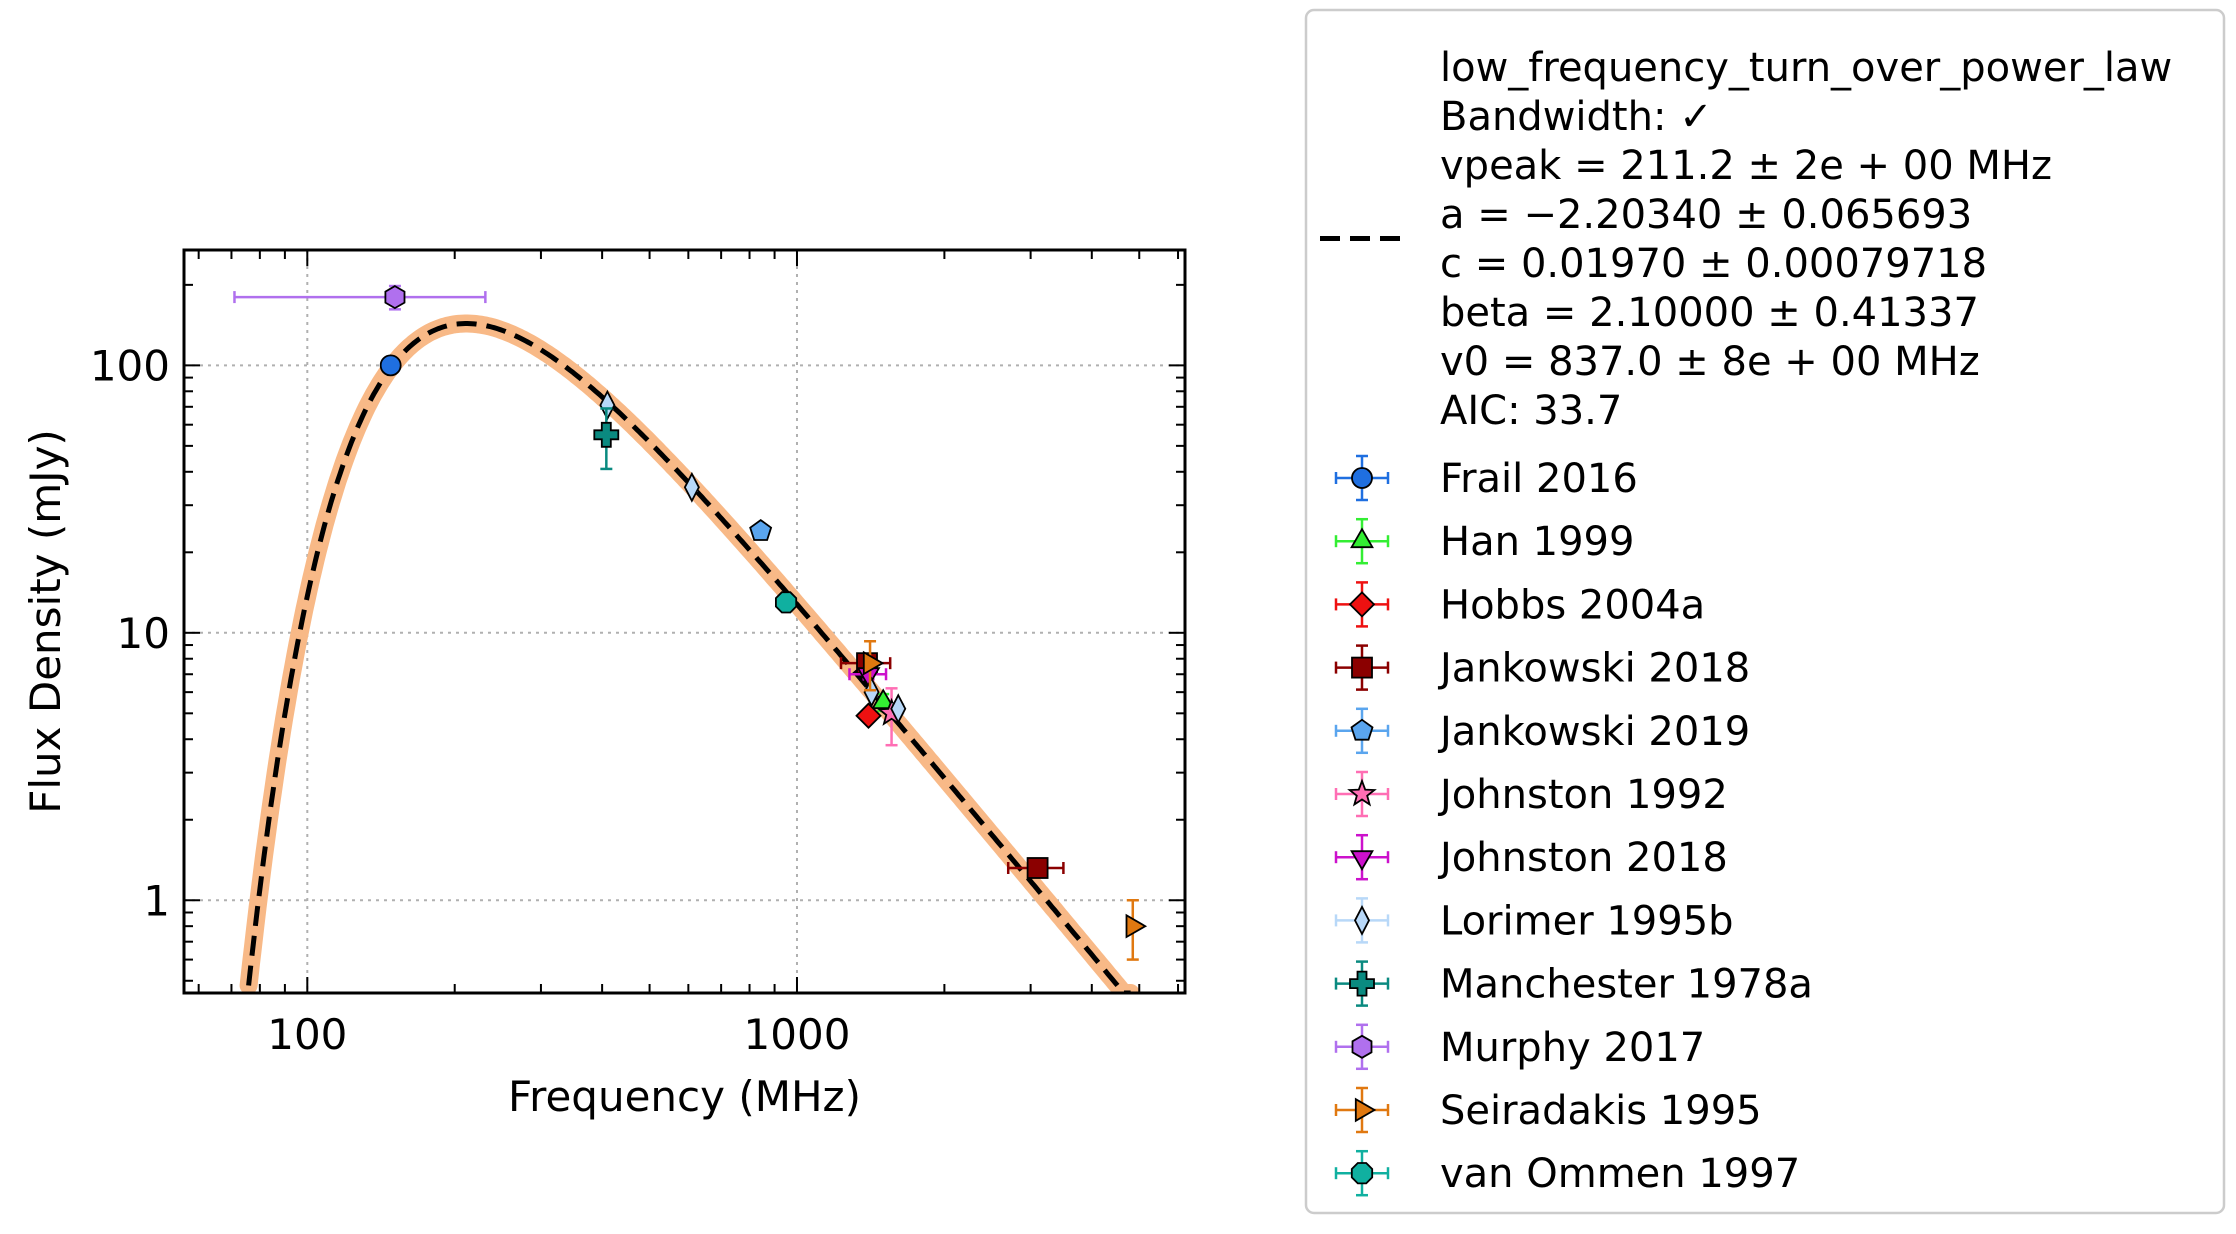 Image resolution: width=2236 pixels, height=1234 pixels. What do you see at coordinates (1582, 858) in the screenshot?
I see `legend-label: Johnston 2018` at bounding box center [1582, 858].